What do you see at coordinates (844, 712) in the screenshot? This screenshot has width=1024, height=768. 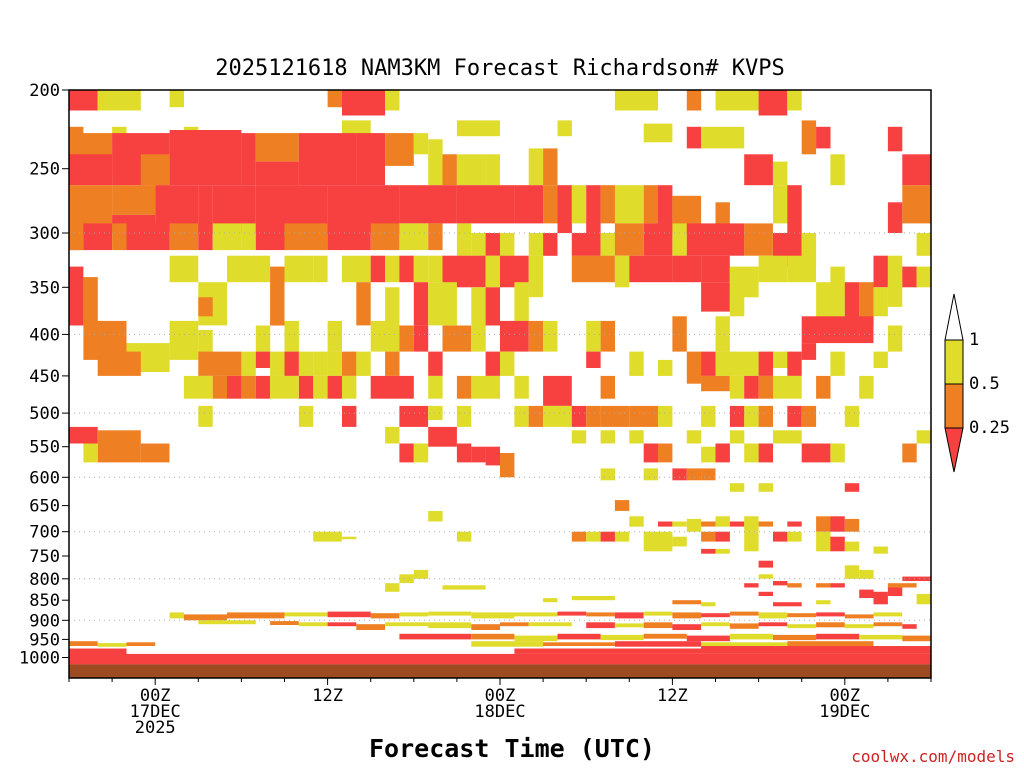 I see `x-tick-label: 19DEC` at bounding box center [844, 712].